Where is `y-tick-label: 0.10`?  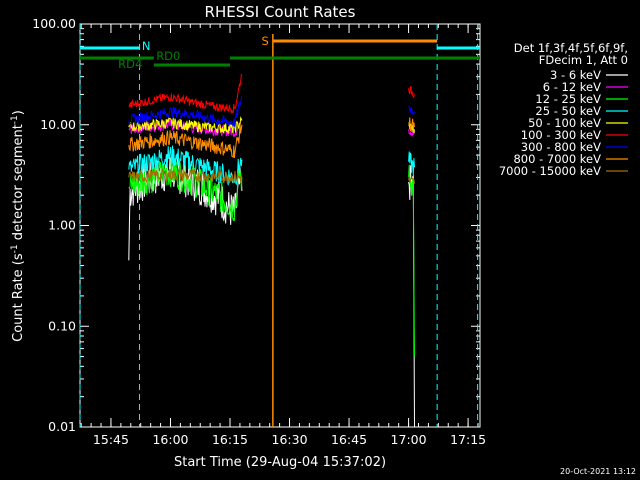 y-tick-label: 0.10 is located at coordinates (62, 325).